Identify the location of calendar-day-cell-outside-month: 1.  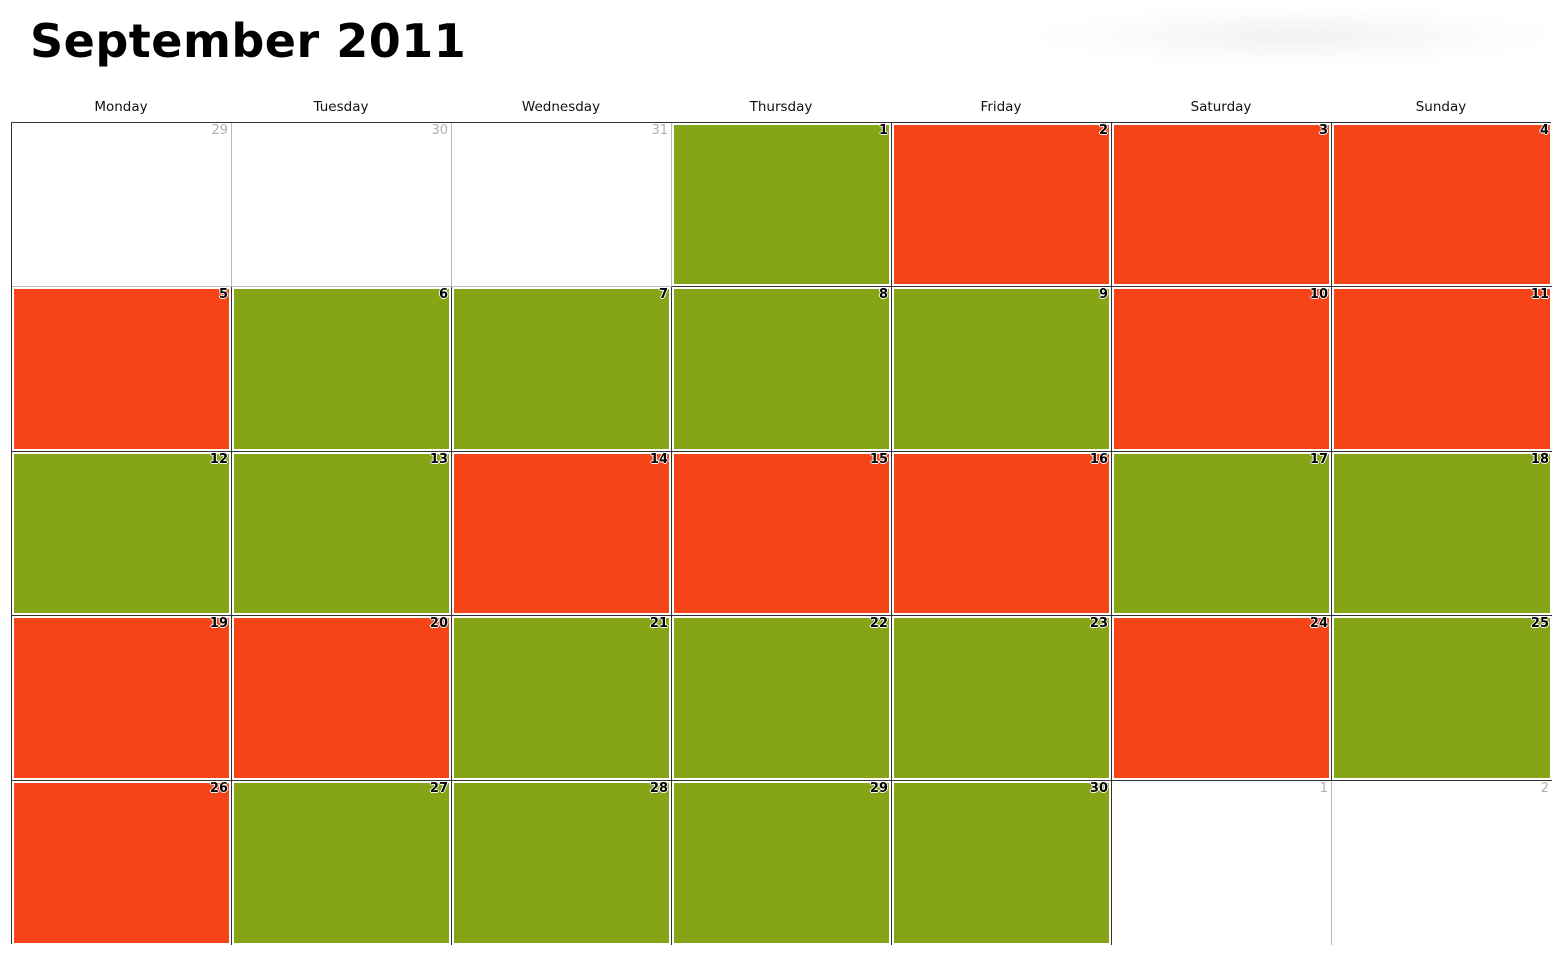
(1222, 862).